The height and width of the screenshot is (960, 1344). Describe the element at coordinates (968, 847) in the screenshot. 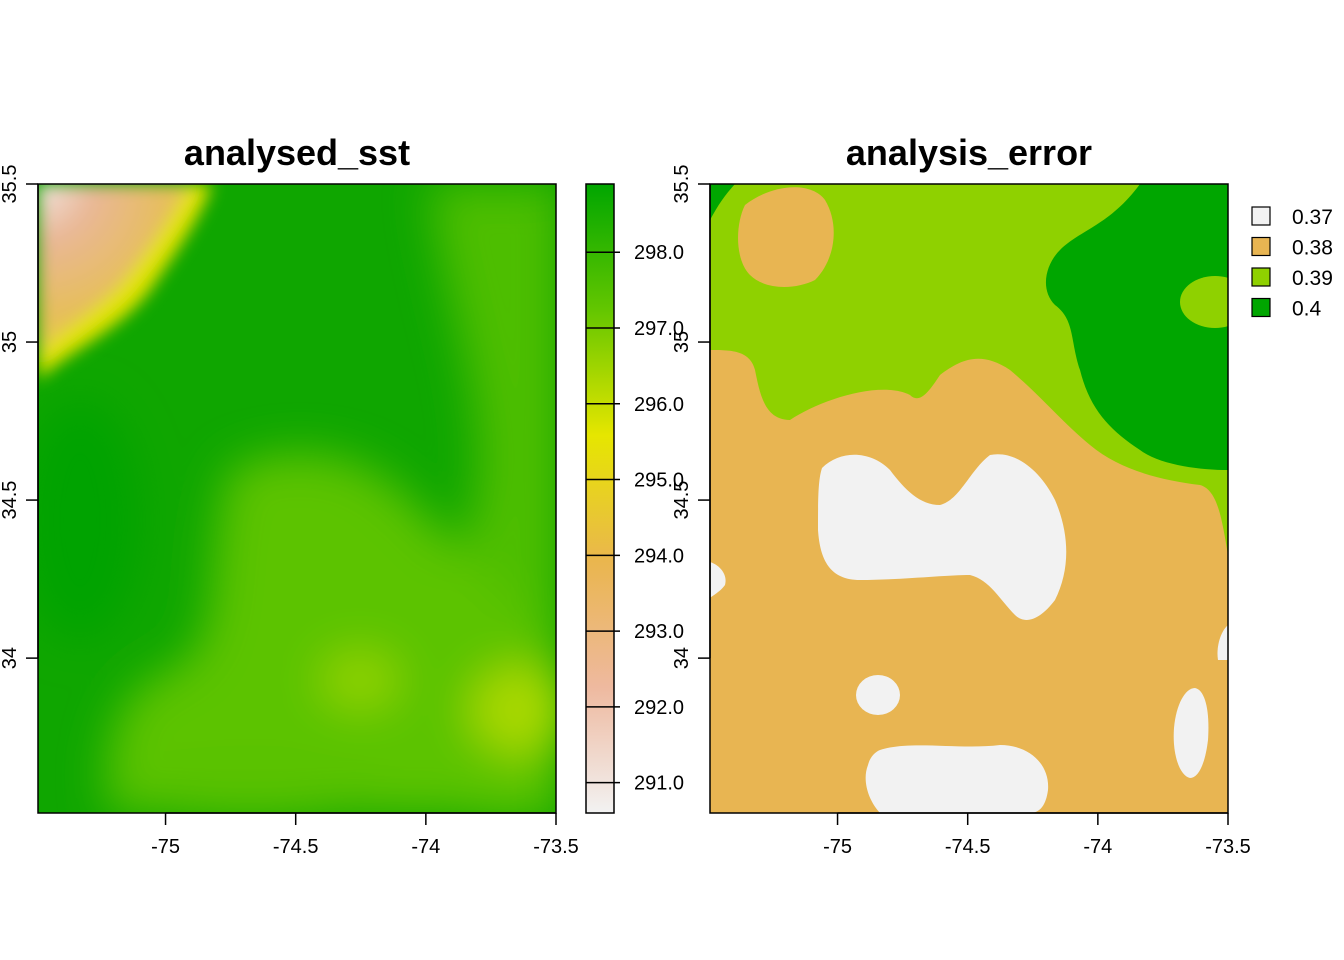

I see `error-x-tick-label: -74.5` at that location.